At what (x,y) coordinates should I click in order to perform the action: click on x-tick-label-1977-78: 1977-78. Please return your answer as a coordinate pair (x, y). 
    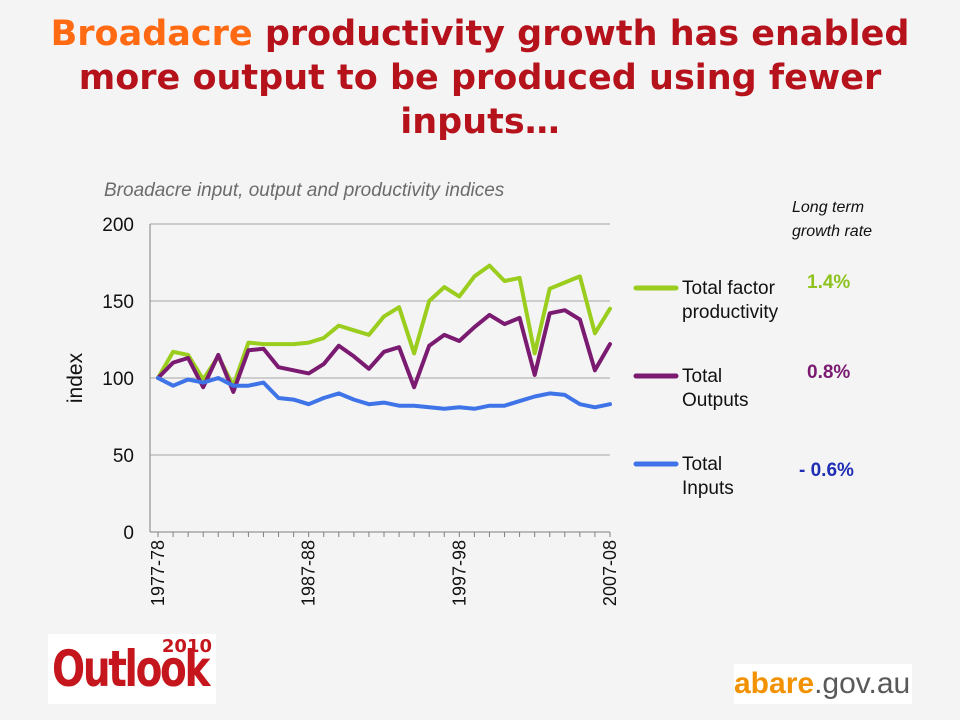
    Looking at the image, I should click on (158, 573).